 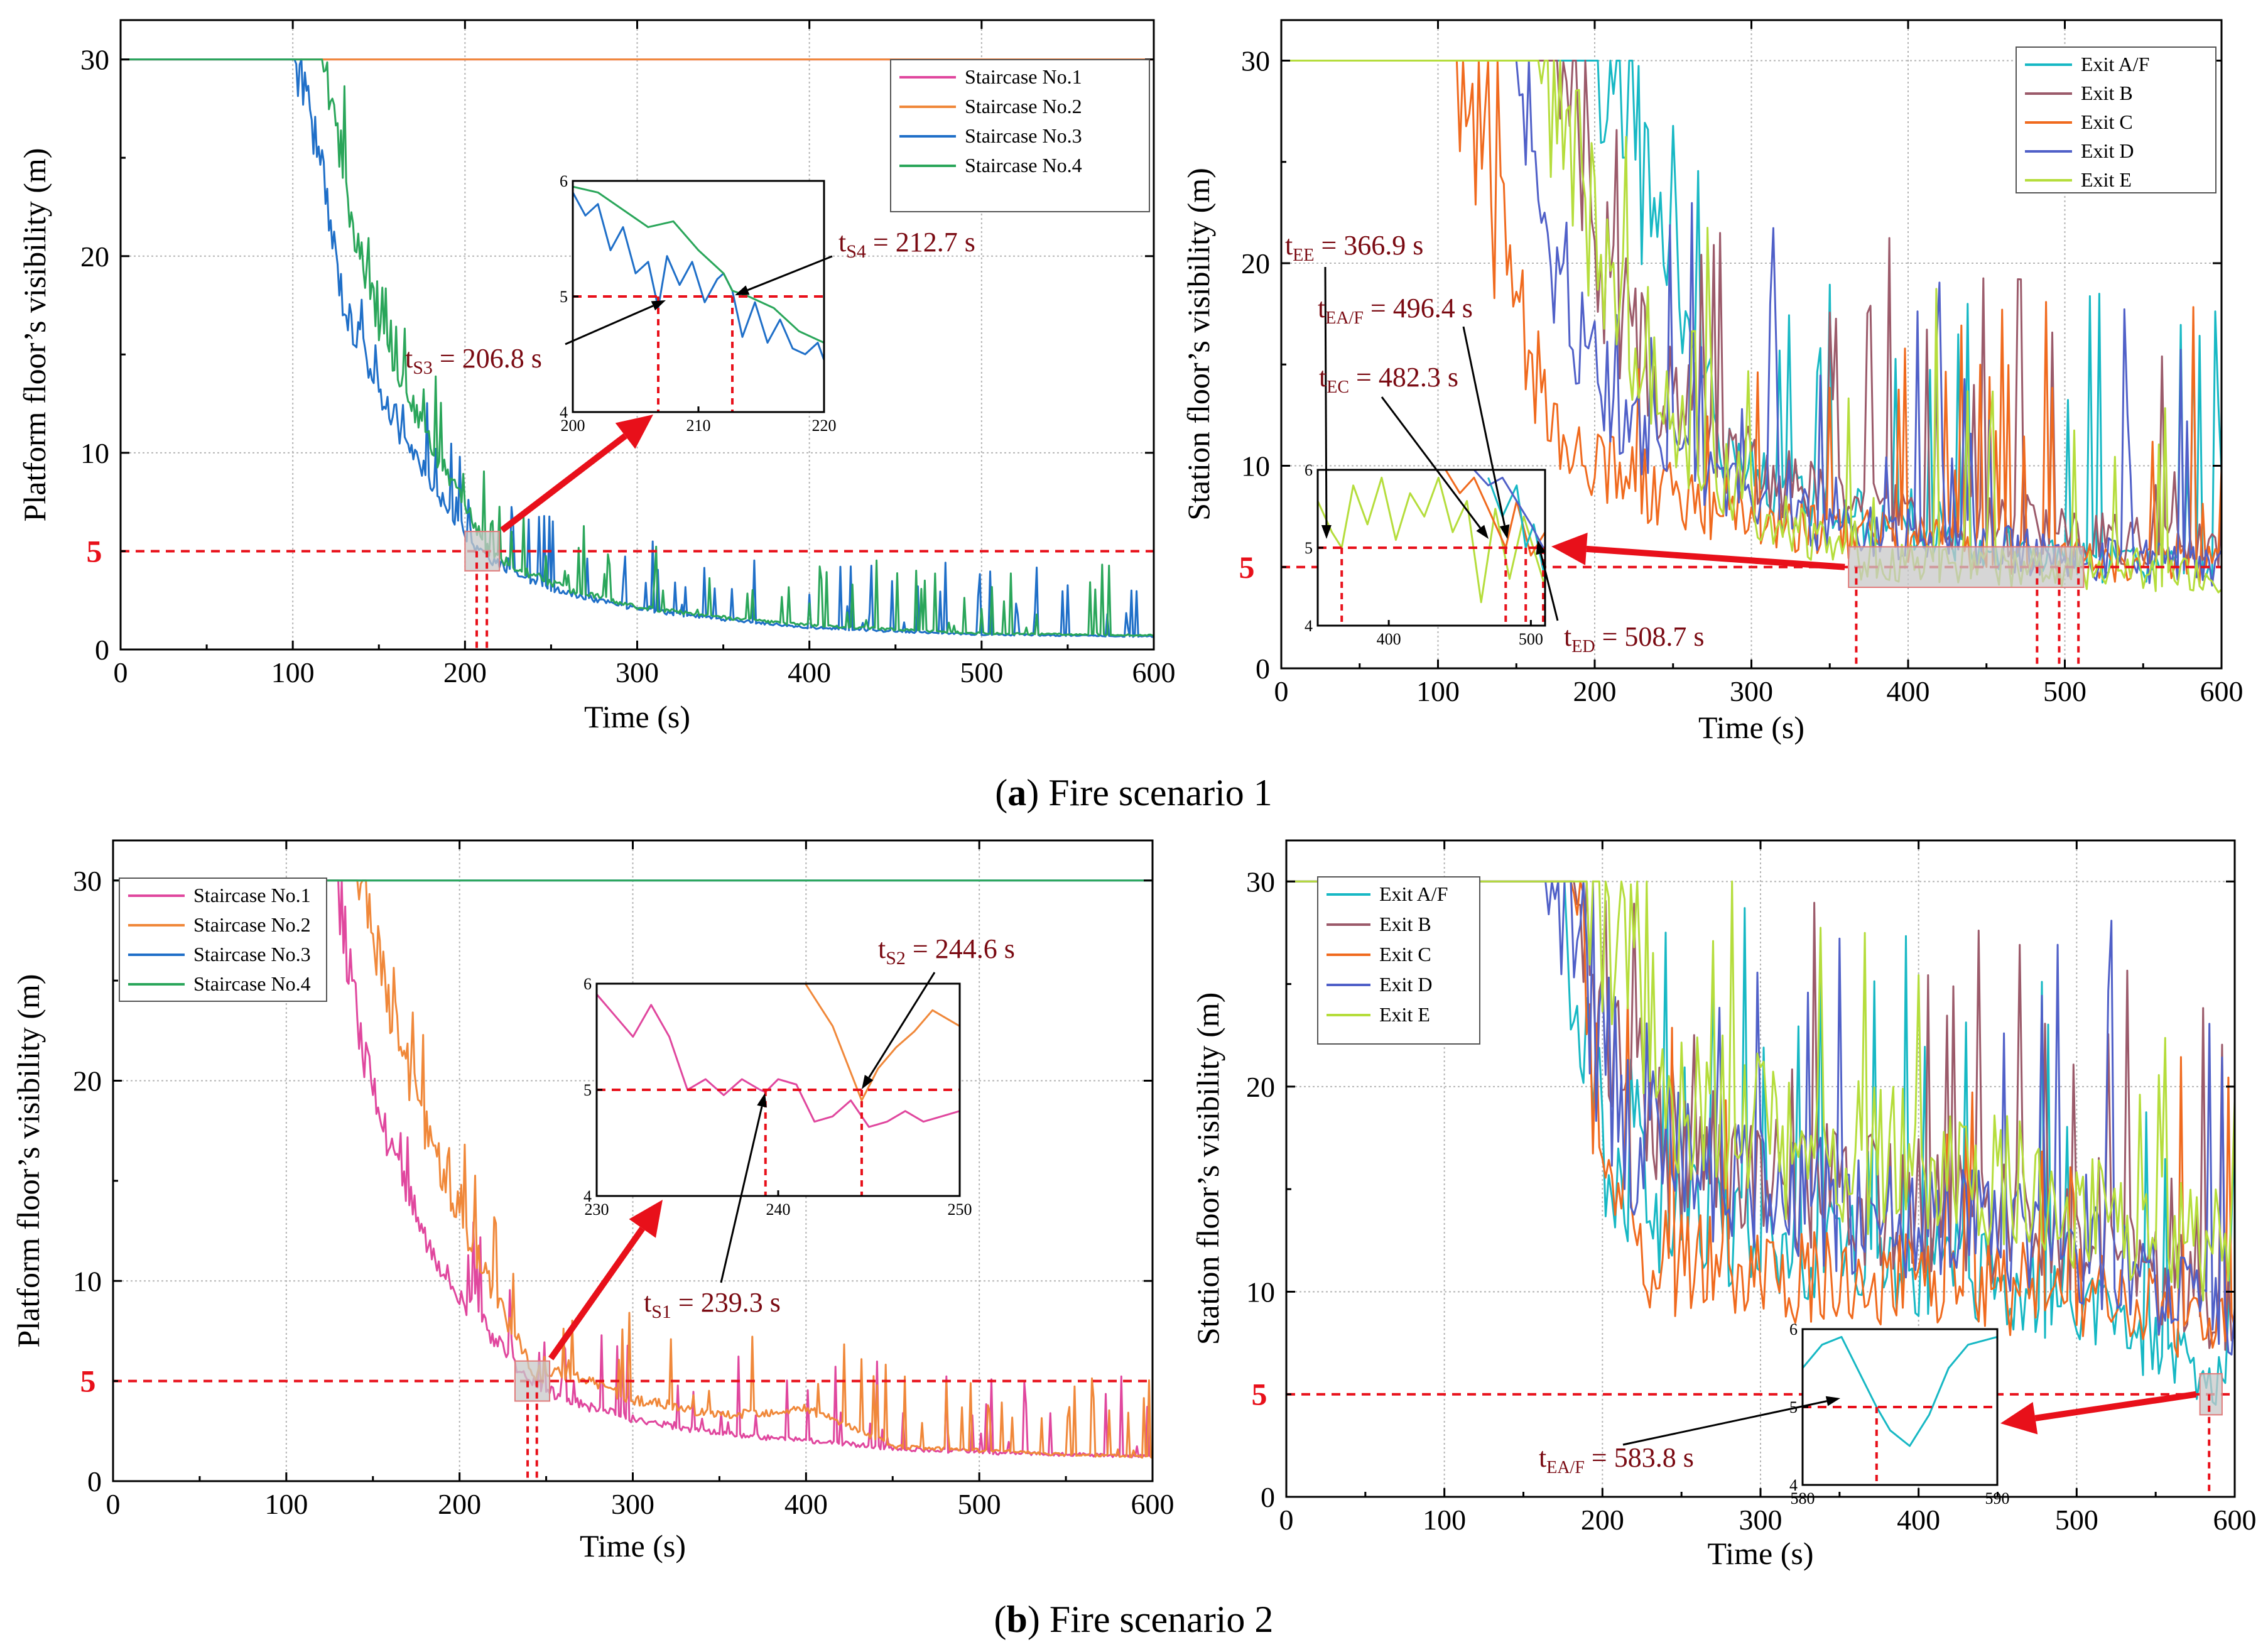 What do you see at coordinates (961, 948) in the screenshot?
I see `annotation-value: = 244.6 s` at bounding box center [961, 948].